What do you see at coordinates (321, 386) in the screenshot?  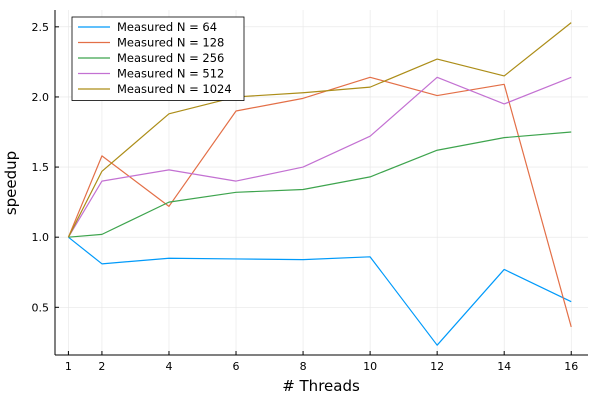 I see `x-axis-label: # Threads` at bounding box center [321, 386].